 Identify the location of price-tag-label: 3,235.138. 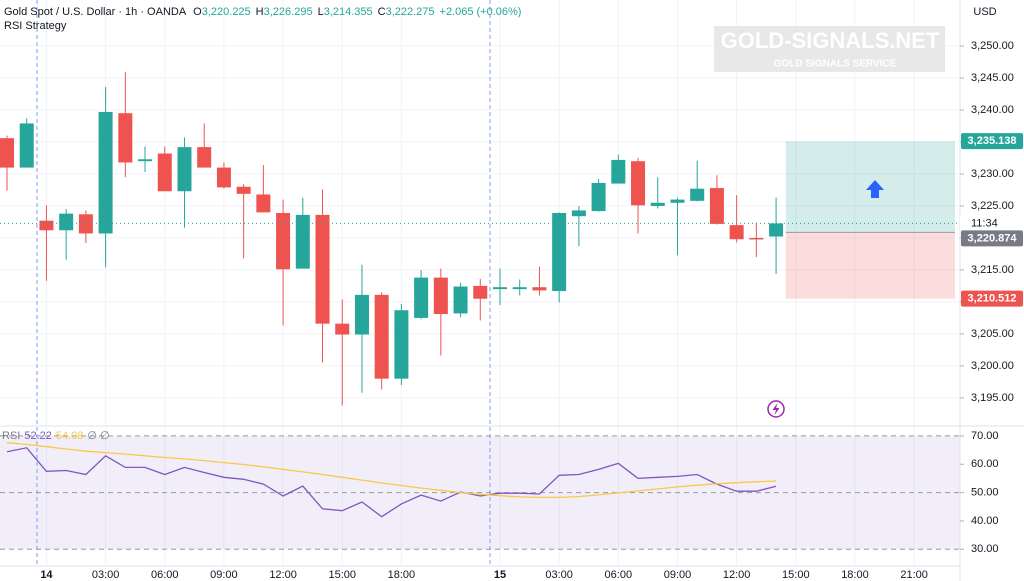
(992, 141).